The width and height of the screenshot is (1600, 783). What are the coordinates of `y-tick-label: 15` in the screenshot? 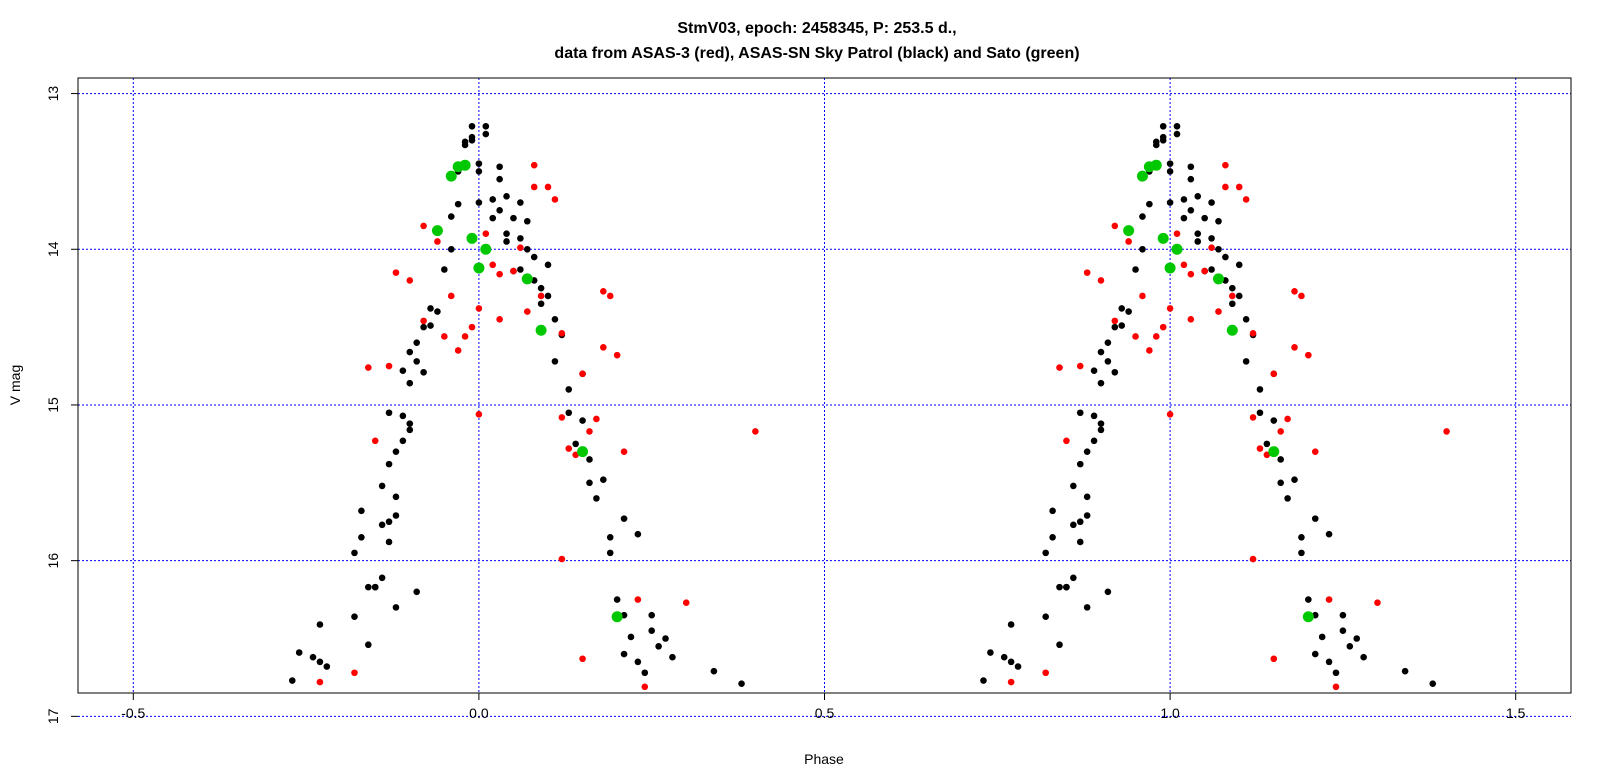 It's located at (53, 405).